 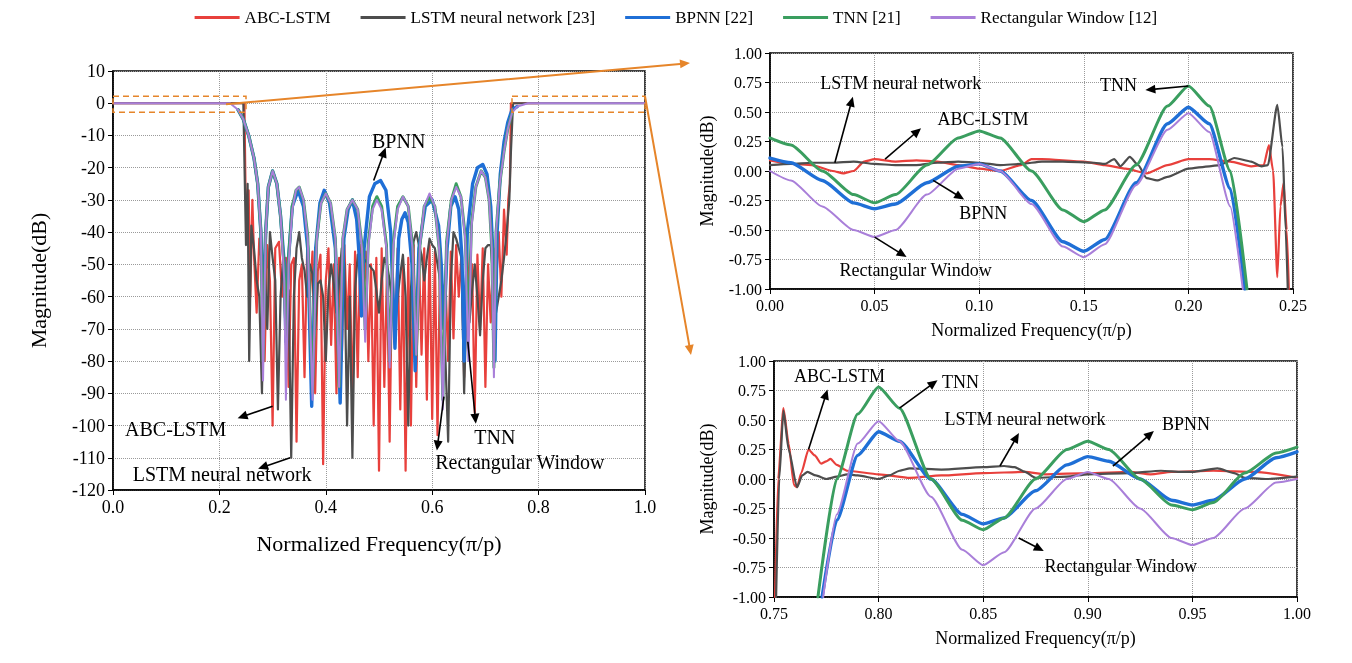 What do you see at coordinates (714, 17) in the screenshot?
I see `legend-label: BPNN [22]` at bounding box center [714, 17].